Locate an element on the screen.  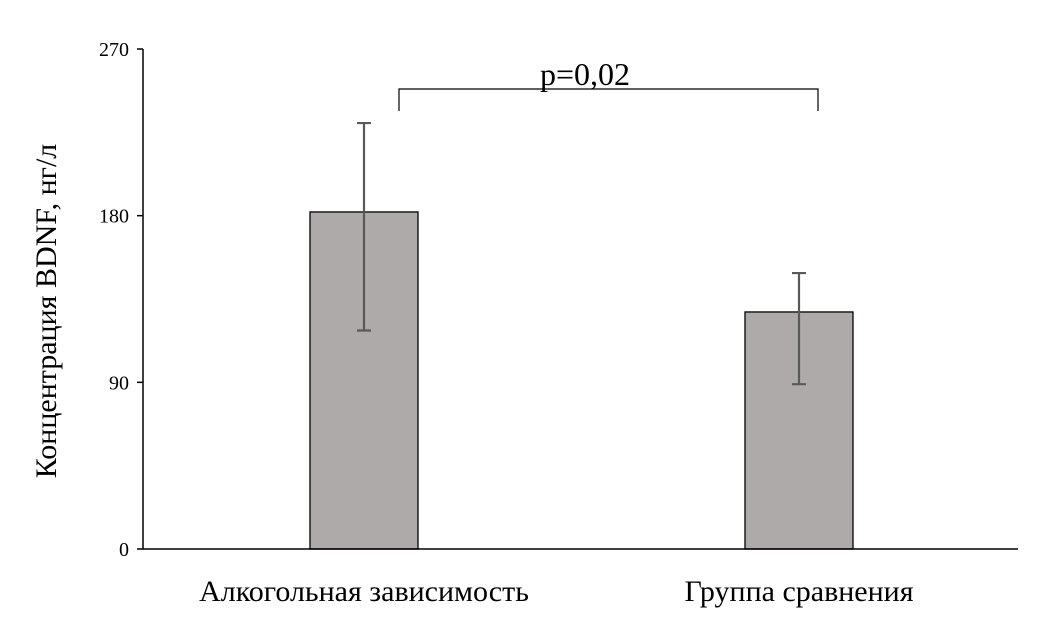
y-tick-label: 90 is located at coordinates (119, 383).